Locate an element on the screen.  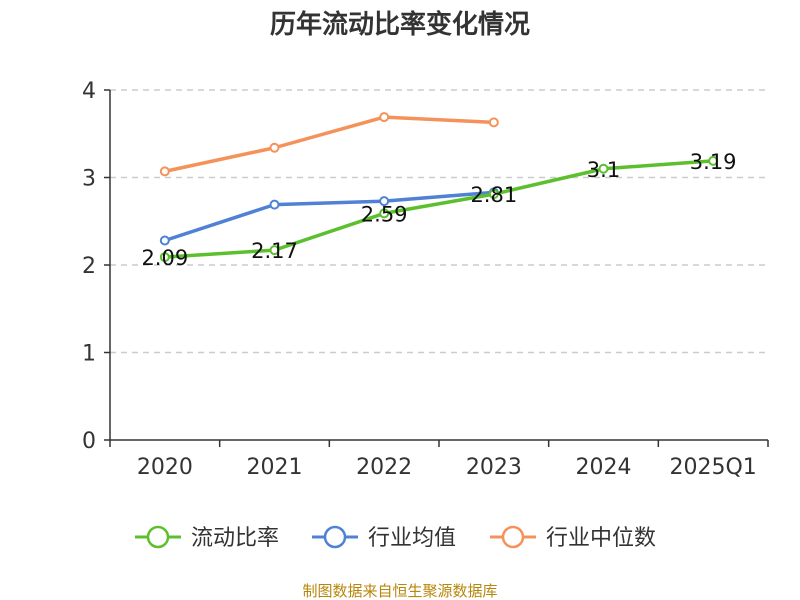
legend-item: 流动比率 is located at coordinates (207, 538).